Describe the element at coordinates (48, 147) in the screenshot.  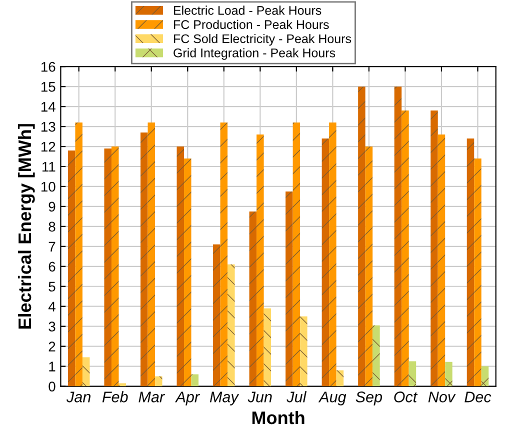
I see `y-tick-label: 12` at that location.